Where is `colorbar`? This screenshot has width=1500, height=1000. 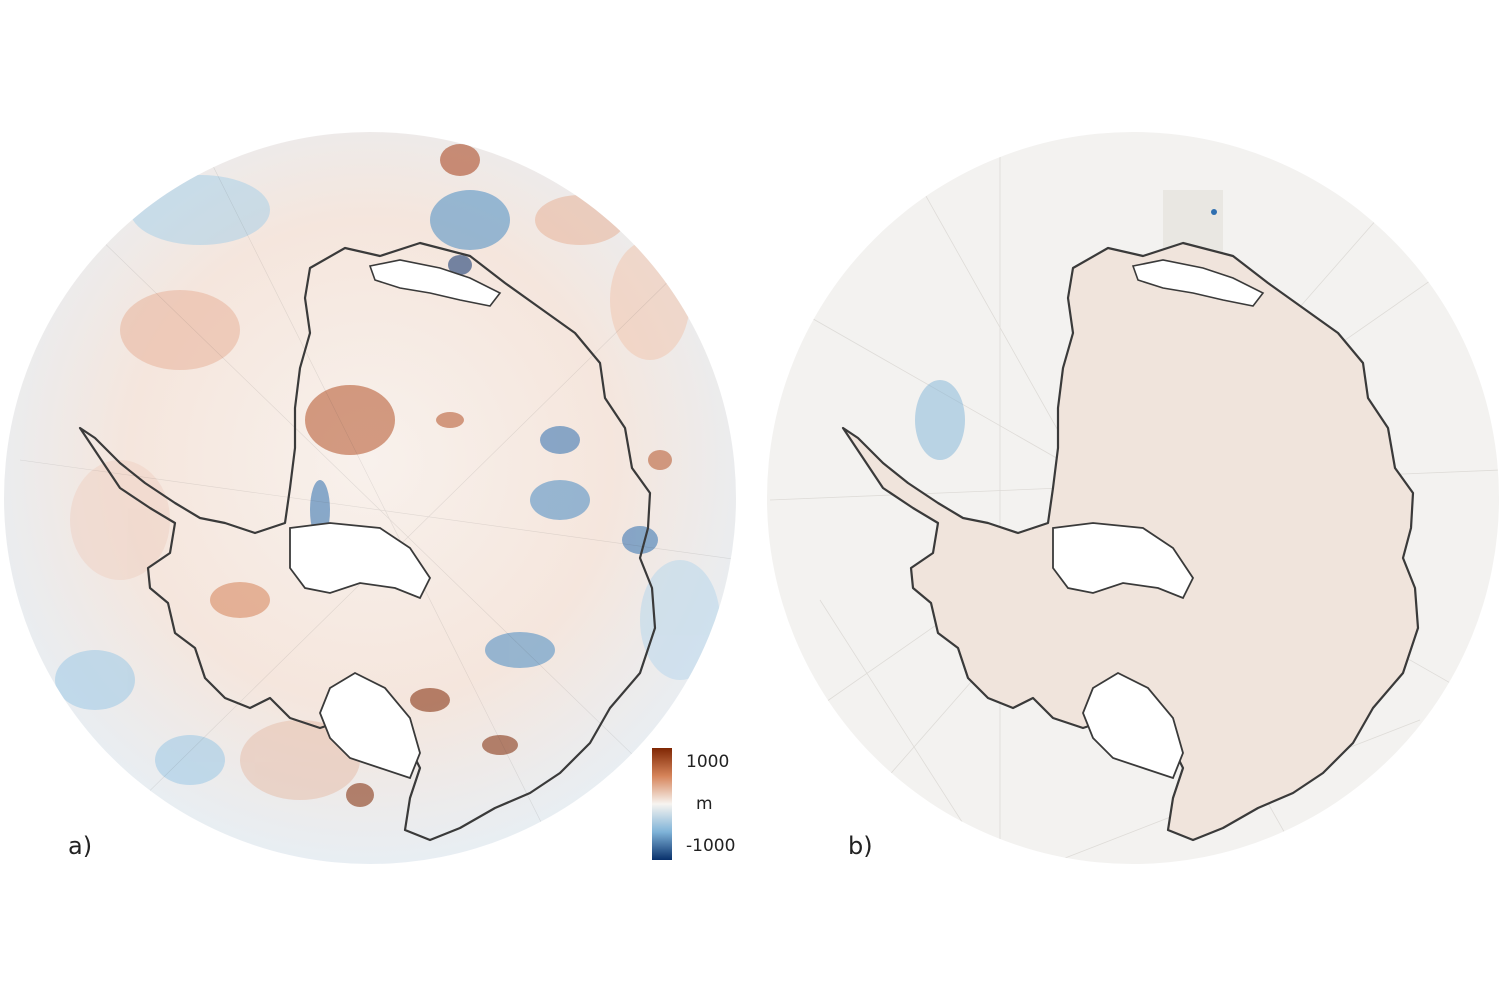
colorbar is located at coordinates (662, 804).